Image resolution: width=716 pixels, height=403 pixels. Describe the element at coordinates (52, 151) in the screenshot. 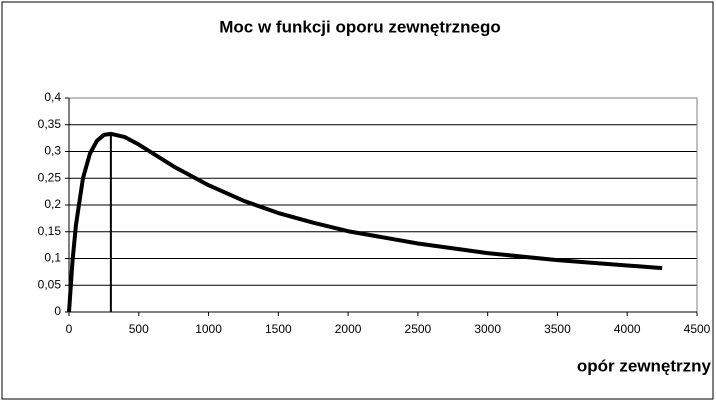

I see `y-tick-label: 0,3` at that location.